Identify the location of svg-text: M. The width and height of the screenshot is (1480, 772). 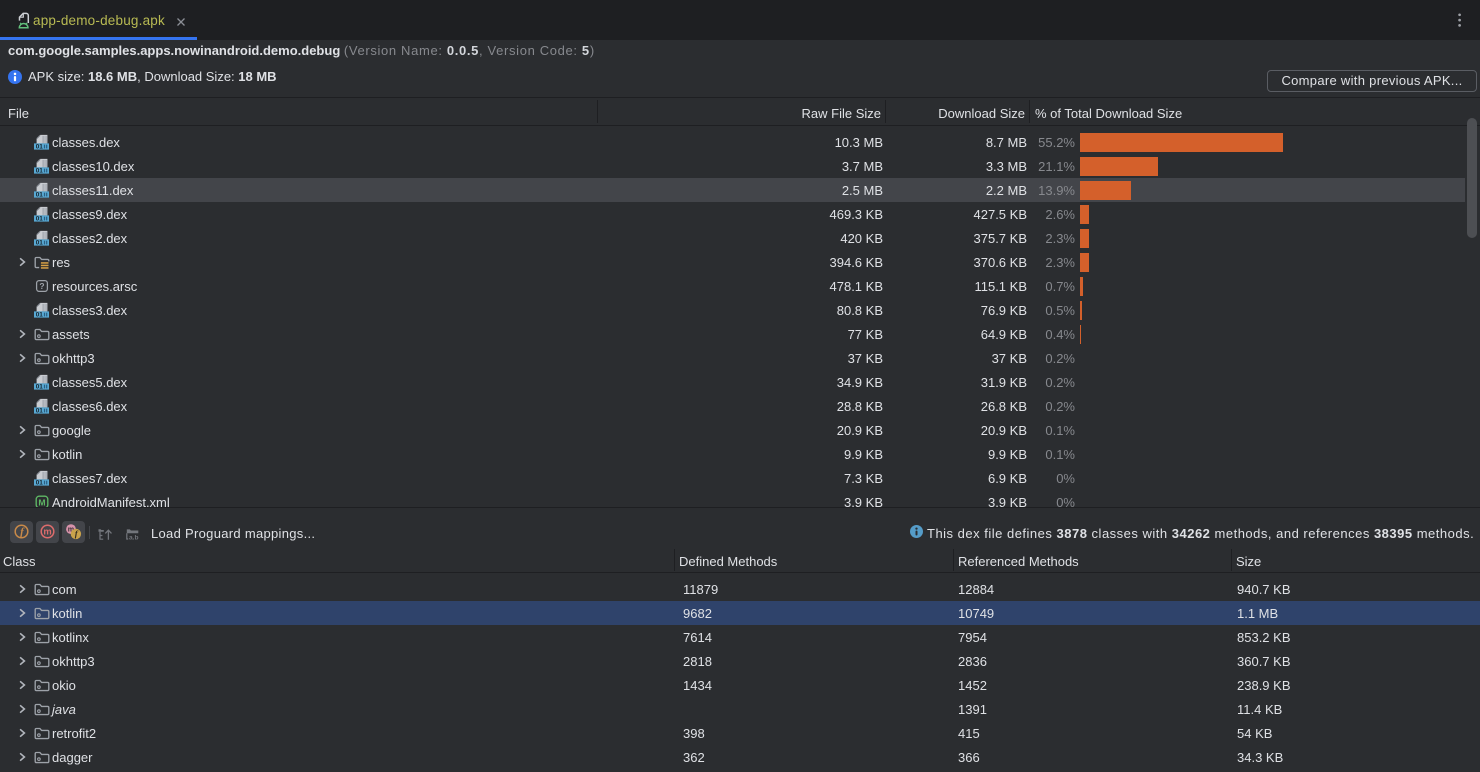
(41, 502).